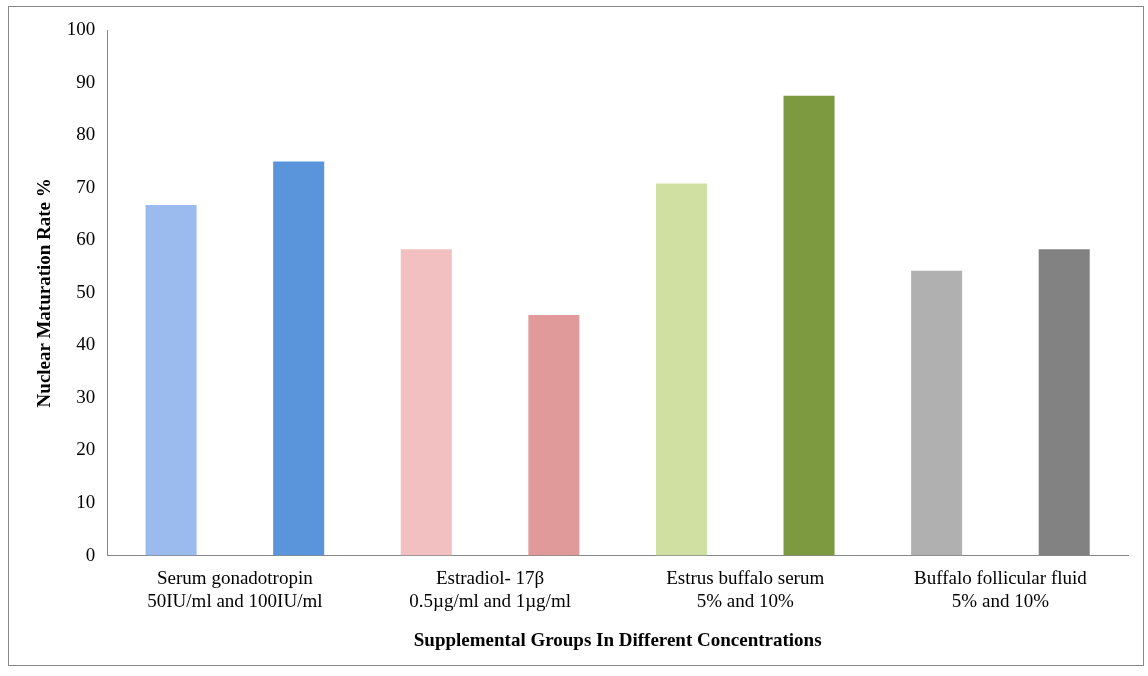 The image size is (1148, 676). I want to click on y-tick-label: 70, so click(86, 186).